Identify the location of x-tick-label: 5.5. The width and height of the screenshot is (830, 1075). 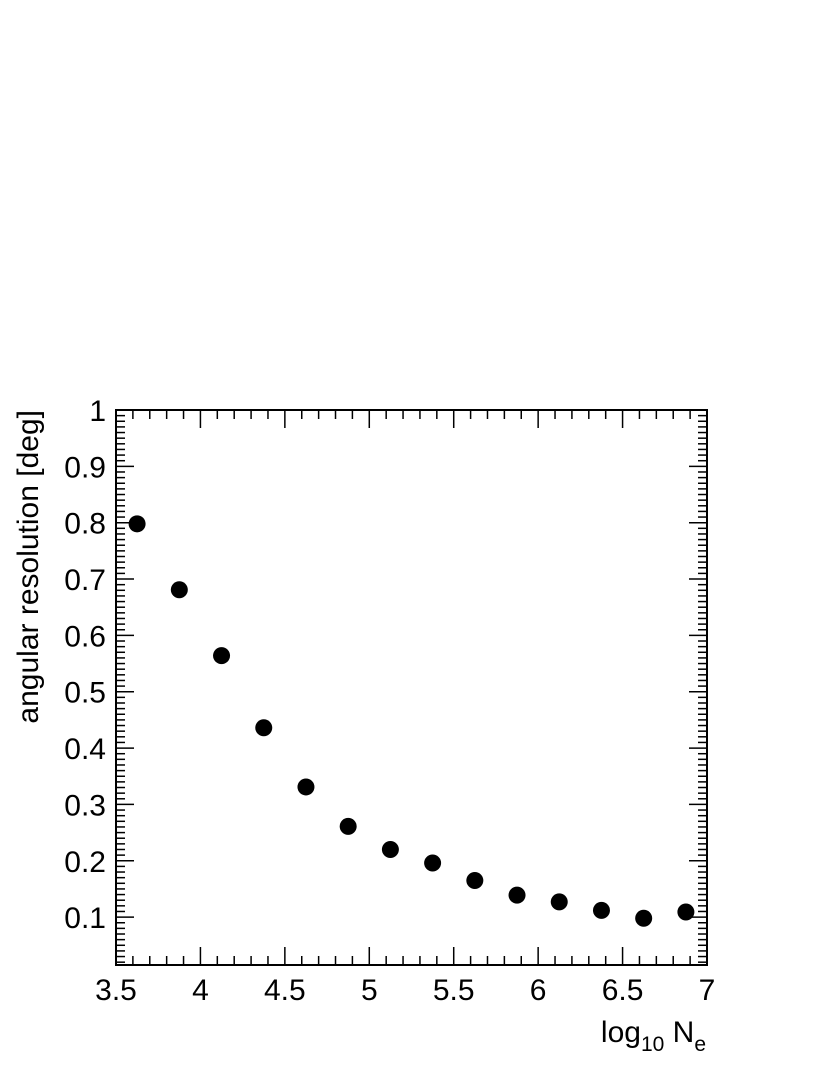
(454, 990).